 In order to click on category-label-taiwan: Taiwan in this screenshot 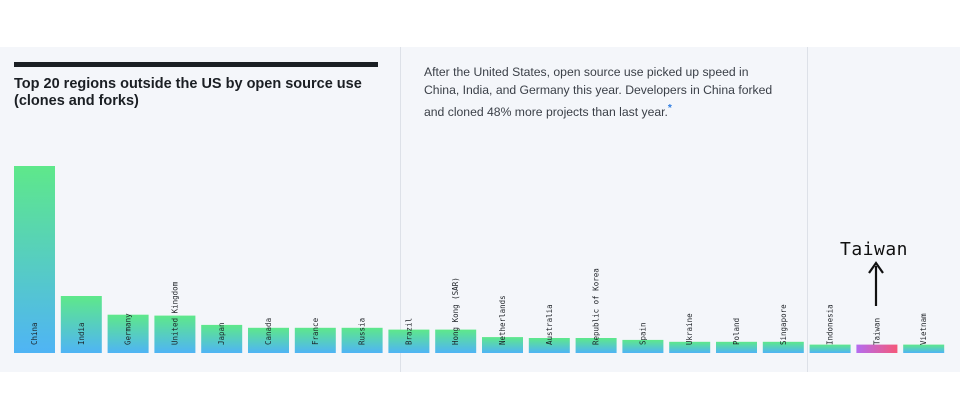, I will do `click(876, 331)`.